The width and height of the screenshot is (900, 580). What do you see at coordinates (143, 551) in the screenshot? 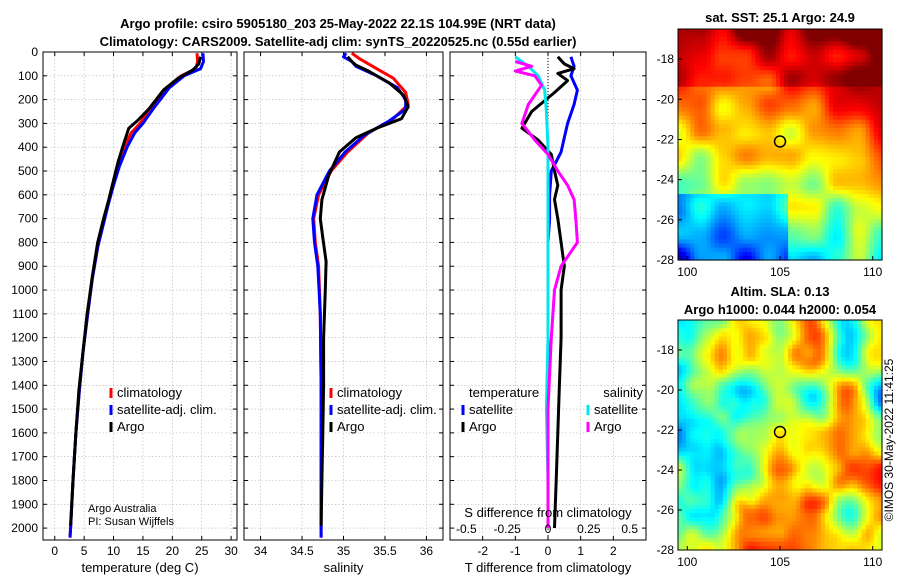
I see `x-tick-label: 15` at bounding box center [143, 551].